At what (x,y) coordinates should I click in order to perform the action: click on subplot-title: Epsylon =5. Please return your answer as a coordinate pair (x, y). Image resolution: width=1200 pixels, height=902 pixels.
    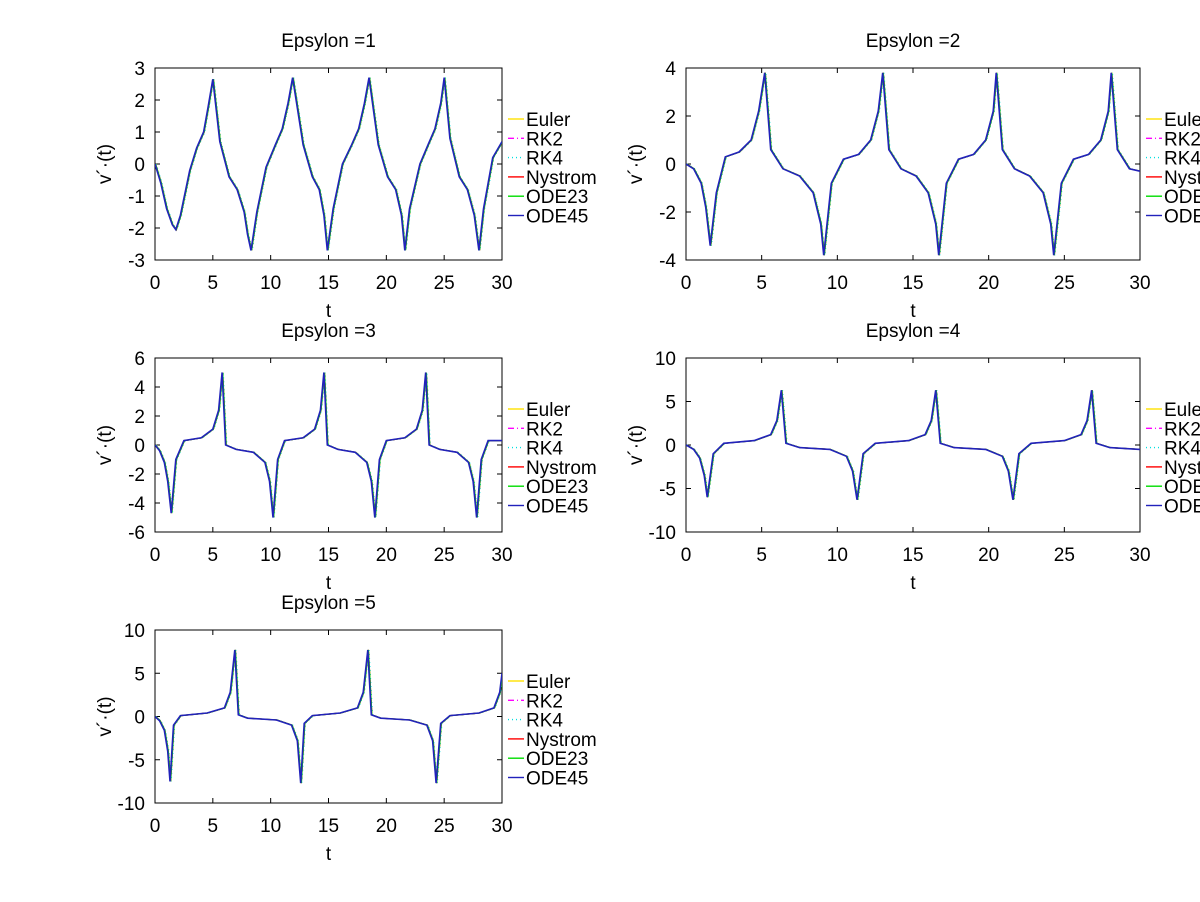
    Looking at the image, I should click on (328, 603).